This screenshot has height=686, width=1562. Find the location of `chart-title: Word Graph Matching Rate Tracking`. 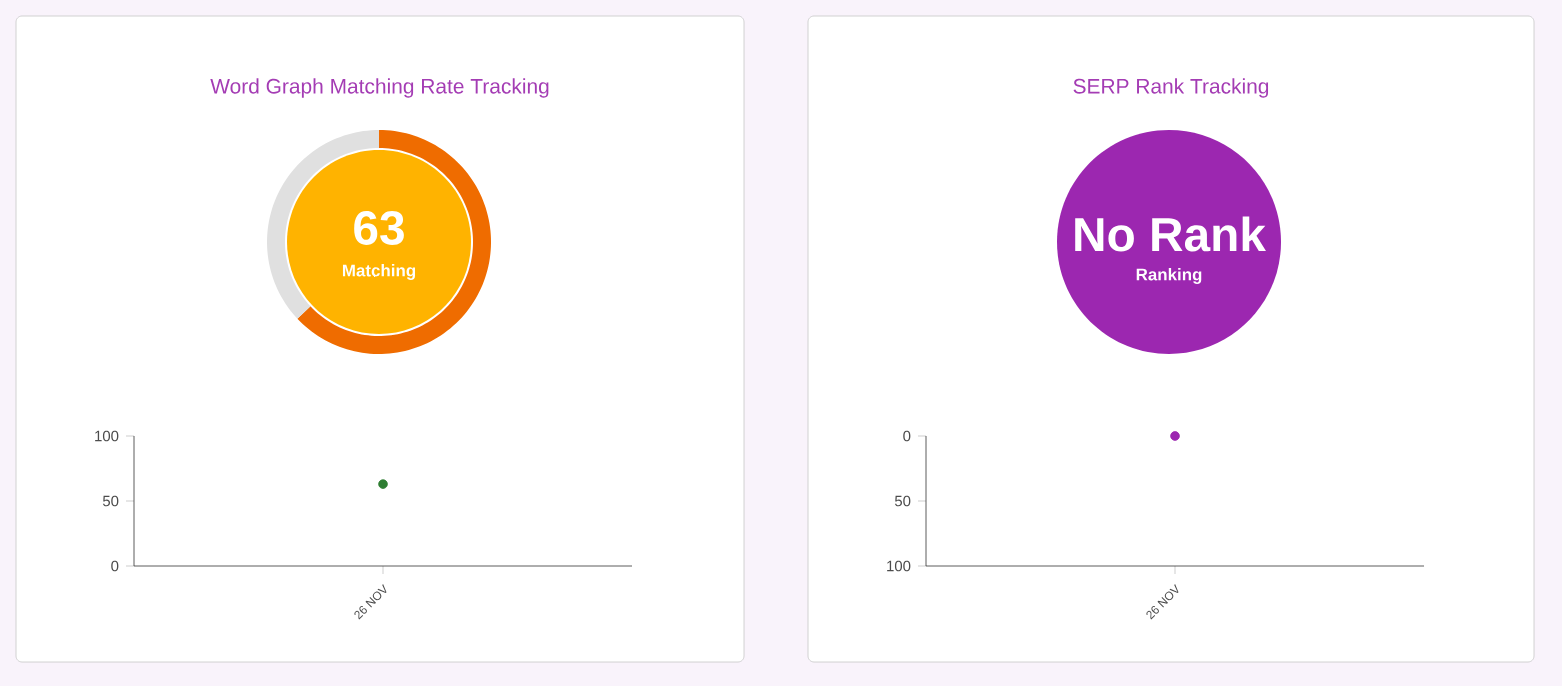

chart-title: Word Graph Matching Rate Tracking is located at coordinates (379, 88).